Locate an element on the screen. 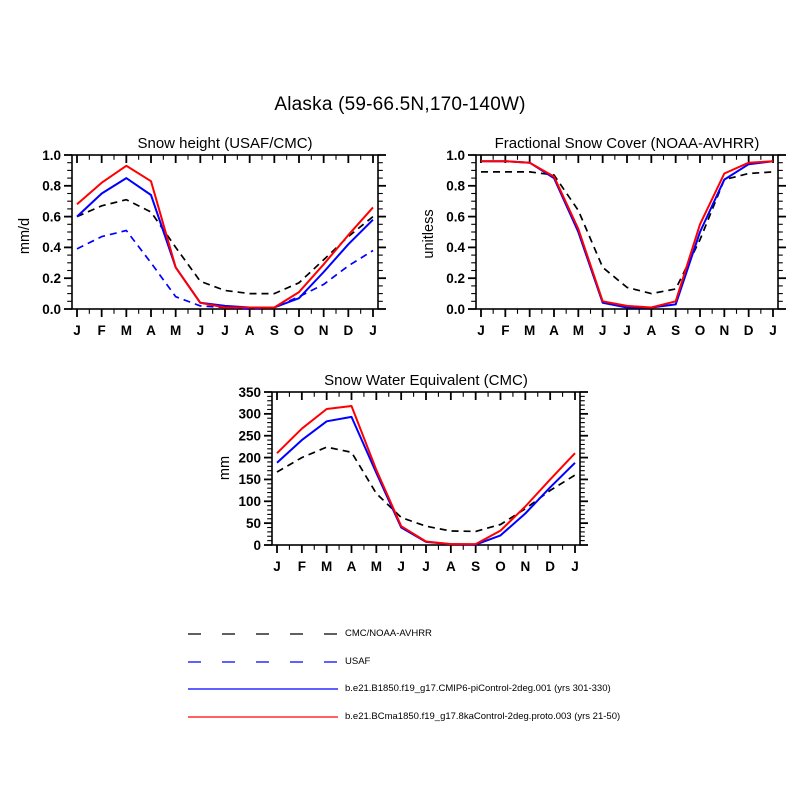  panel-title-swe: Snow Water Equivalent (CMC) is located at coordinates (426, 380).